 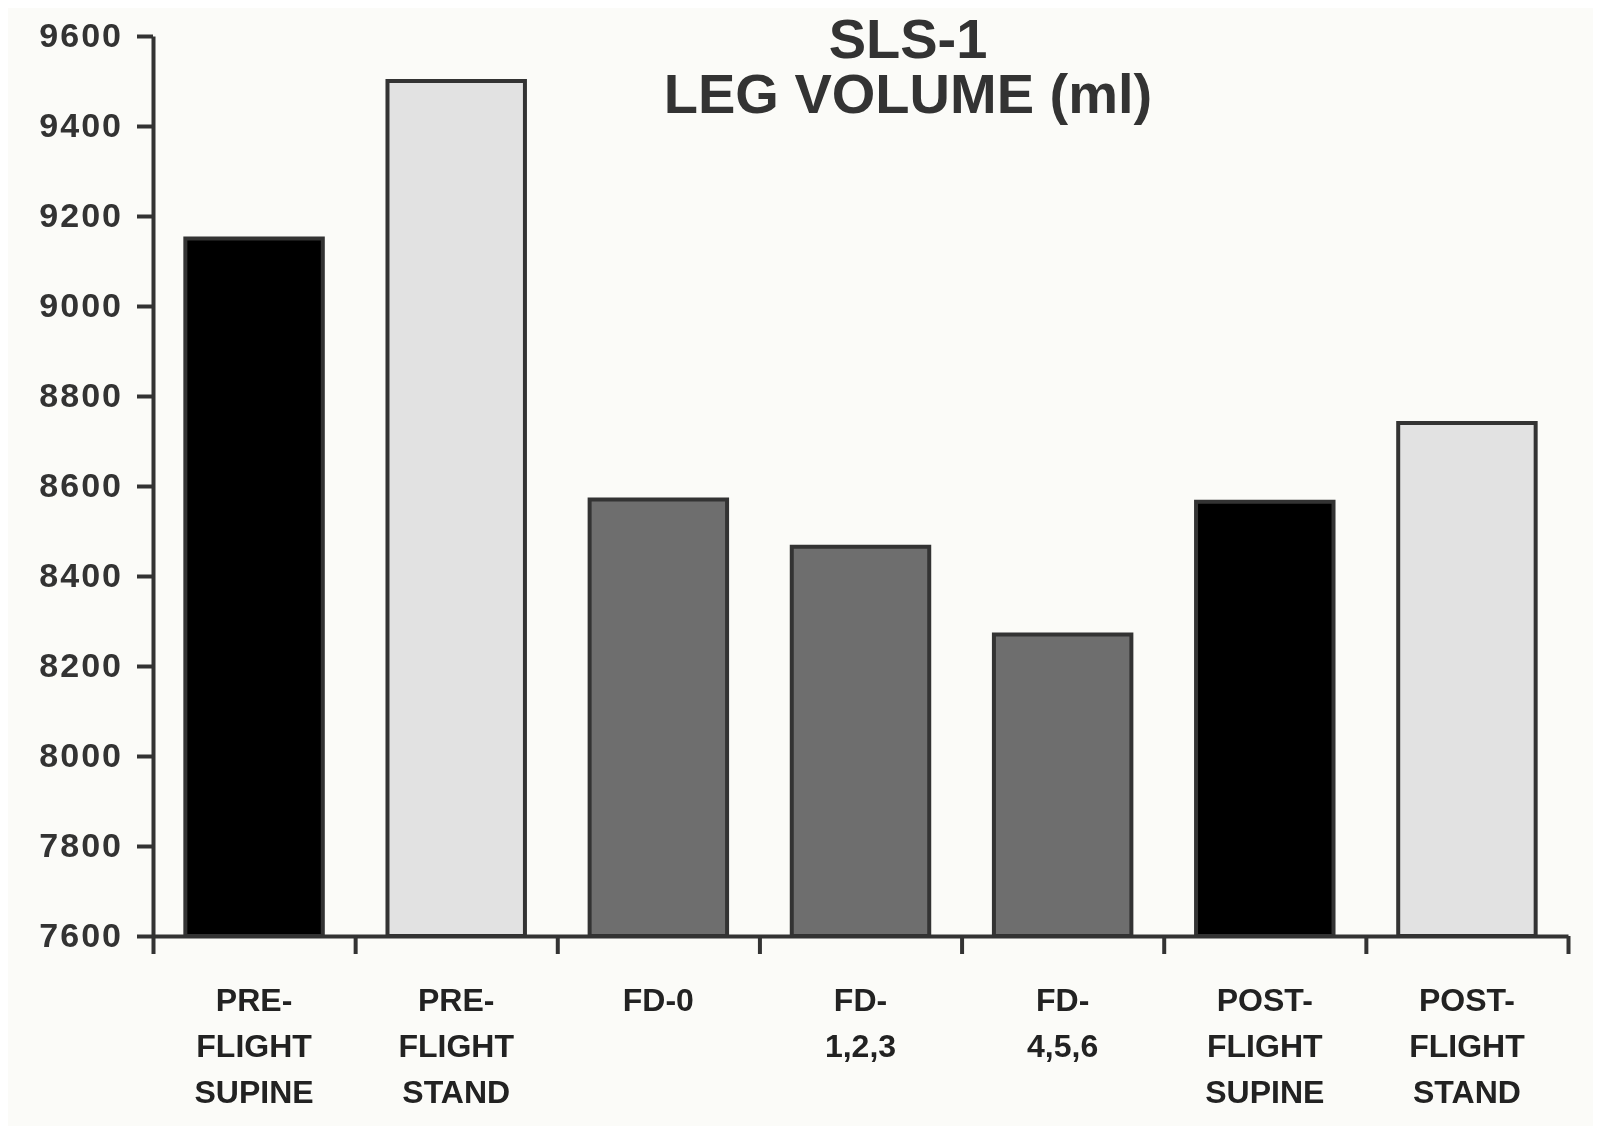 I want to click on y-tick-label: 8400, so click(x=81, y=575).